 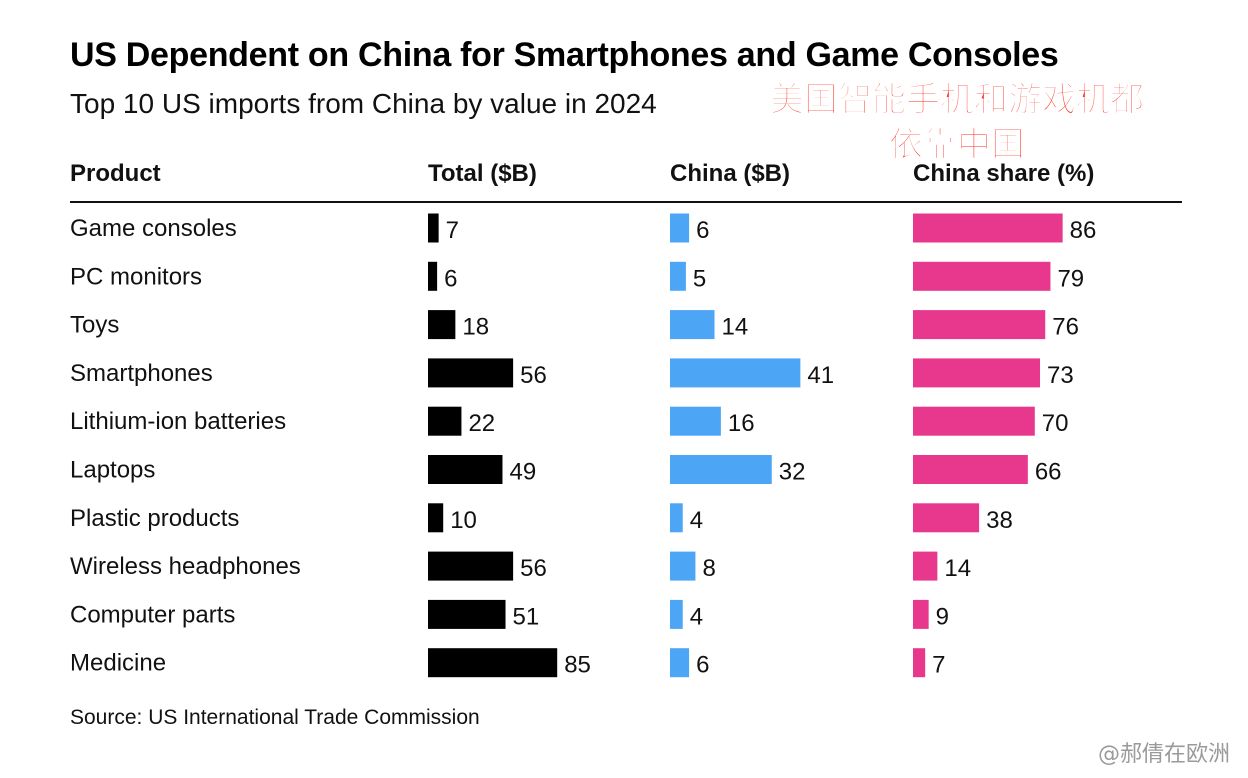 What do you see at coordinates (957, 100) in the screenshot?
I see `chinese-caption-line-1: 美国智能手机和游戏机都` at bounding box center [957, 100].